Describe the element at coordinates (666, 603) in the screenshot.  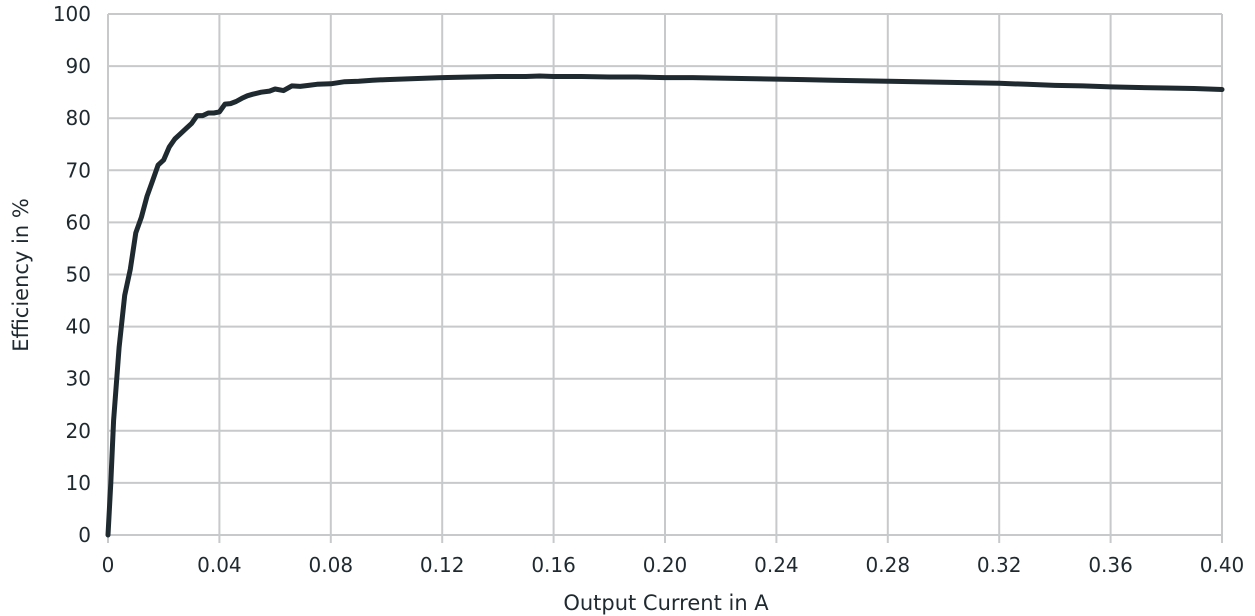
I see `x-axis-label: Output Current in A` at that location.